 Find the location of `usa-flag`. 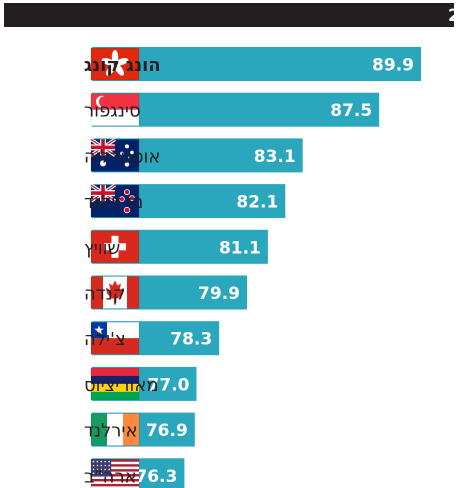

usa-flag is located at coordinates (115, 473).